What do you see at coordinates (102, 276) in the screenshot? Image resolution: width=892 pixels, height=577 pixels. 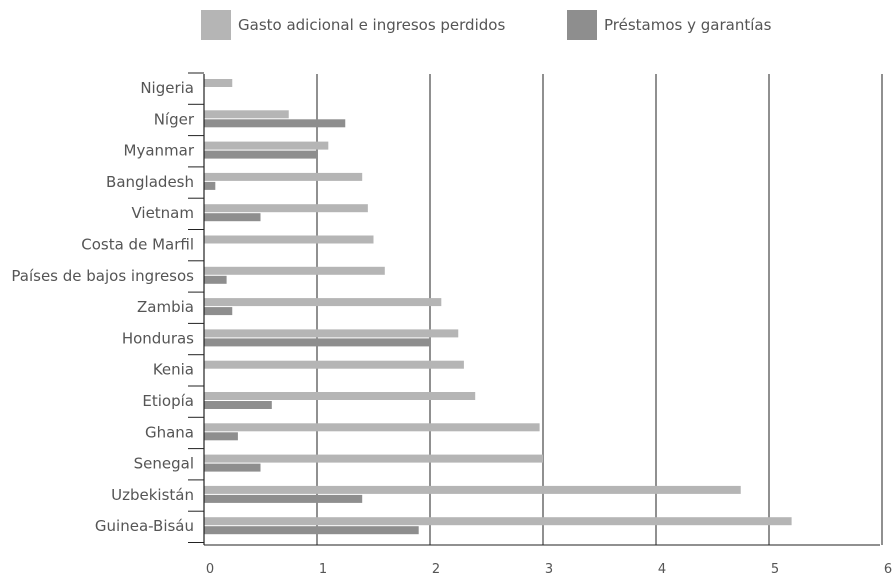 I see `category-label: Países de bajos ingresos` at bounding box center [102, 276].